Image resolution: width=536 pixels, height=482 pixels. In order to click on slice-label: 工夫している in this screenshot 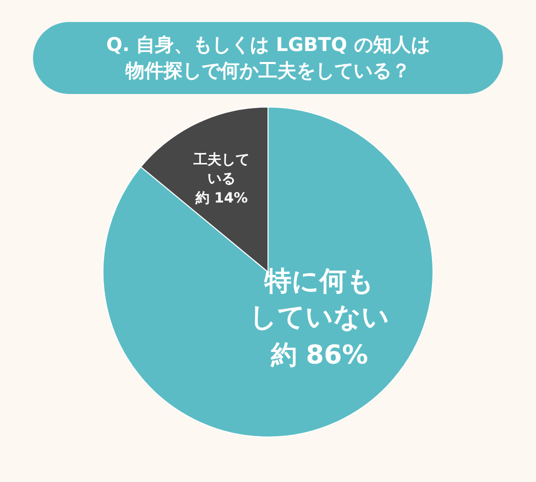, I will do `click(221, 170)`.